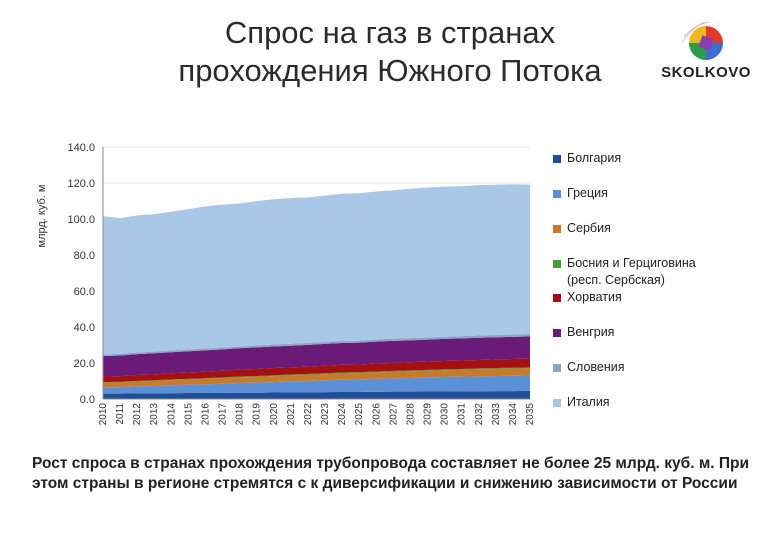 The height and width of the screenshot is (540, 780). Describe the element at coordinates (594, 158) in the screenshot. I see `legend-label: Болгария` at that location.